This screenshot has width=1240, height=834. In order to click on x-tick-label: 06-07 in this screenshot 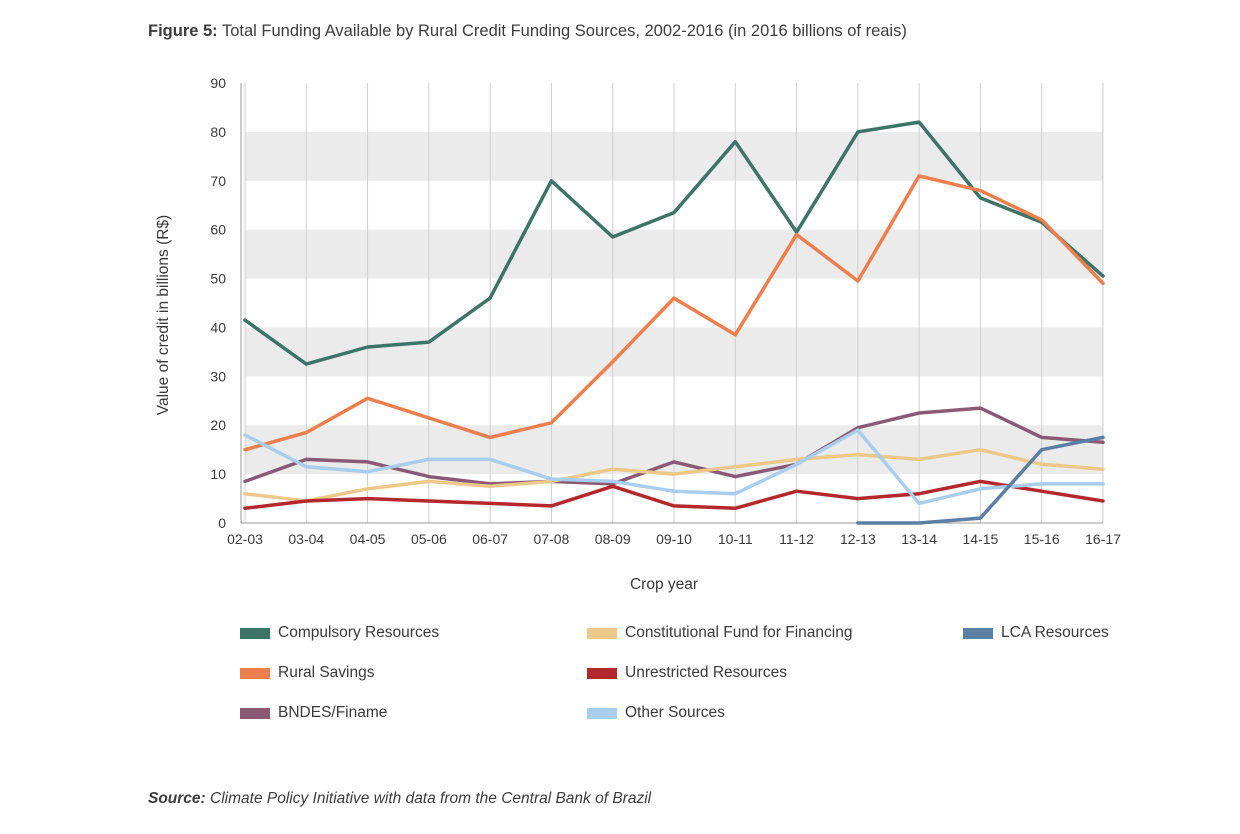, I will do `click(490, 539)`.